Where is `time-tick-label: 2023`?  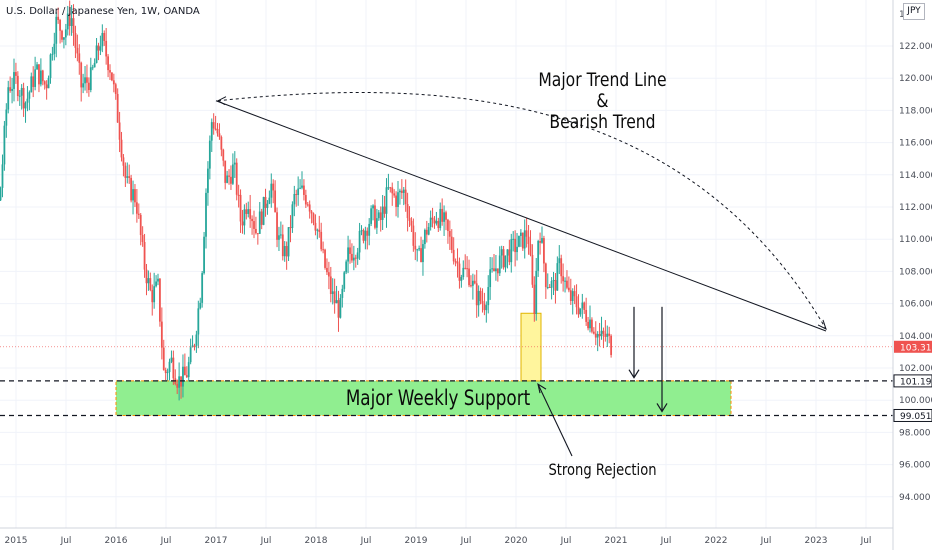 time-tick-label: 2023 is located at coordinates (816, 541).